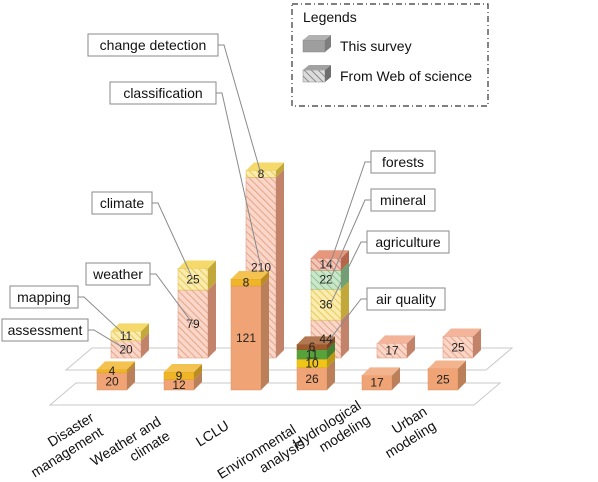 This screenshot has width=598, height=482. What do you see at coordinates (179, 385) in the screenshot?
I see `data-label: 12` at bounding box center [179, 385].